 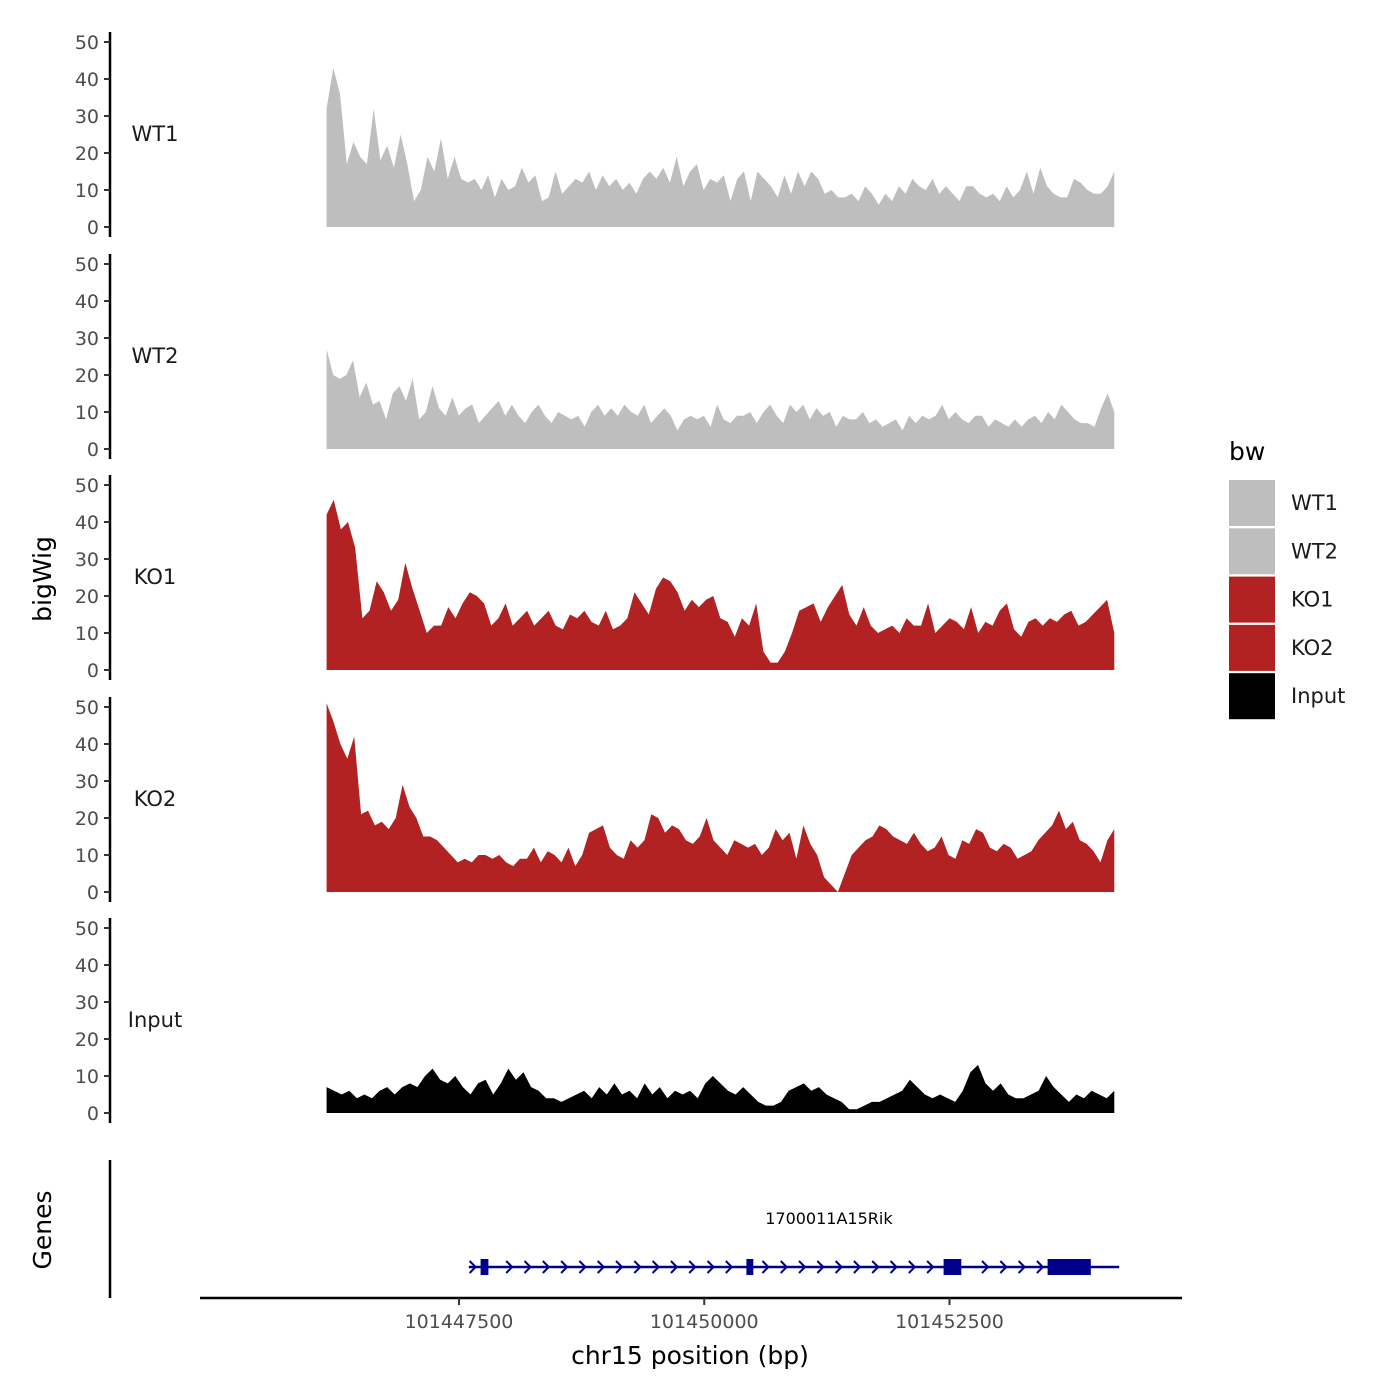 I want to click on x-tick-label: 101450000, so click(x=704, y=1322).